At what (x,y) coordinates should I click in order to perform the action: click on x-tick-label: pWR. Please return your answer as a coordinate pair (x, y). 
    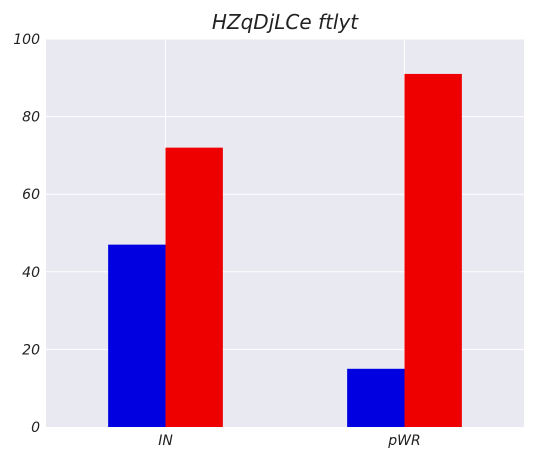
    Looking at the image, I should click on (403, 441).